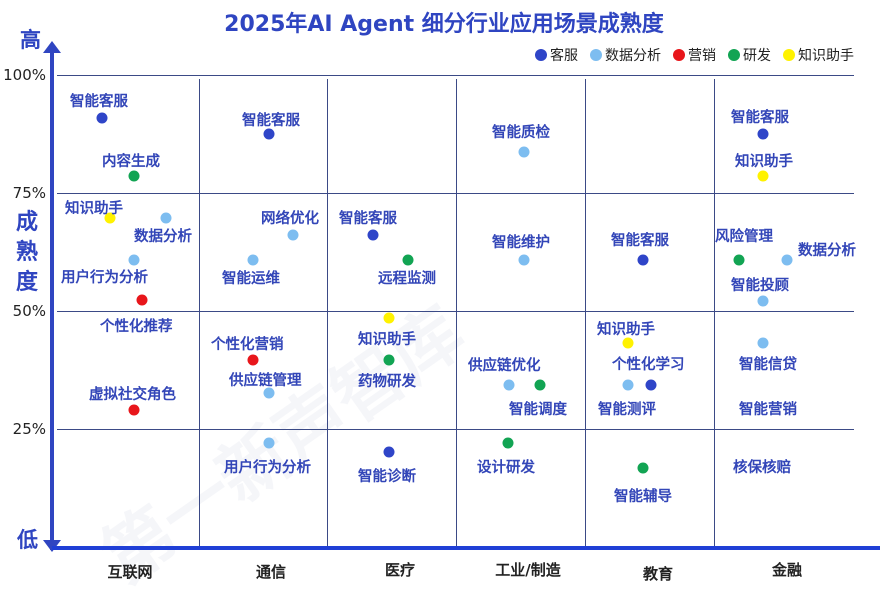  I want to click on point-label: 智能诊断, so click(387, 477).